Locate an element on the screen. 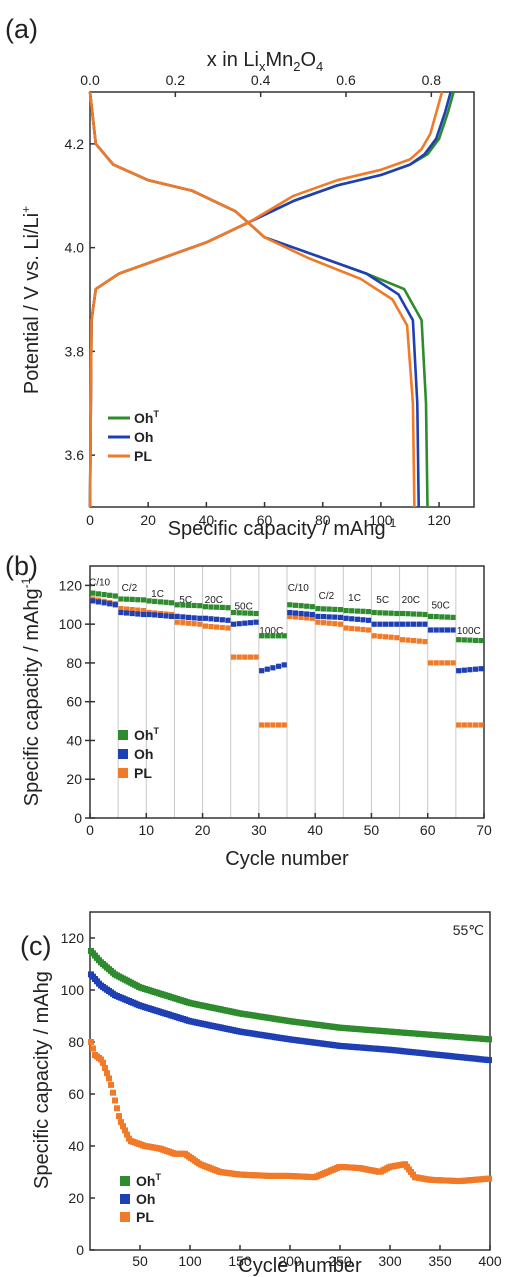 The image size is (506, 1277). y-tick-label: 0 is located at coordinates (78, 818).